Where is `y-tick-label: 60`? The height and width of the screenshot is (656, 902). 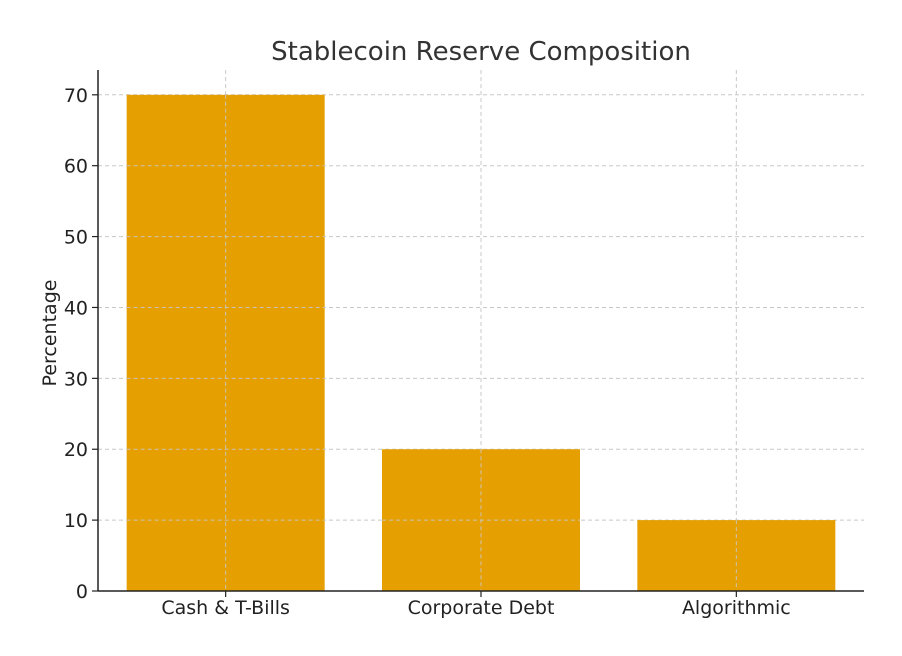
y-tick-label: 60 is located at coordinates (76, 167).